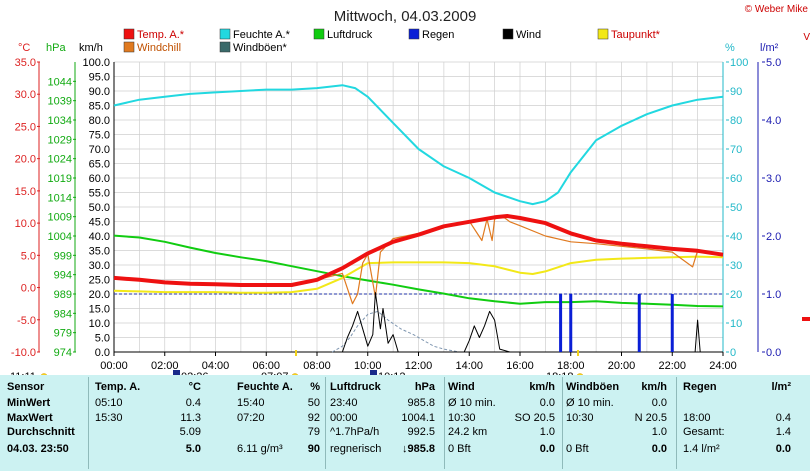 The width and height of the screenshot is (810, 471). I want to click on tick-label-kmh: 70.0, so click(99, 150).